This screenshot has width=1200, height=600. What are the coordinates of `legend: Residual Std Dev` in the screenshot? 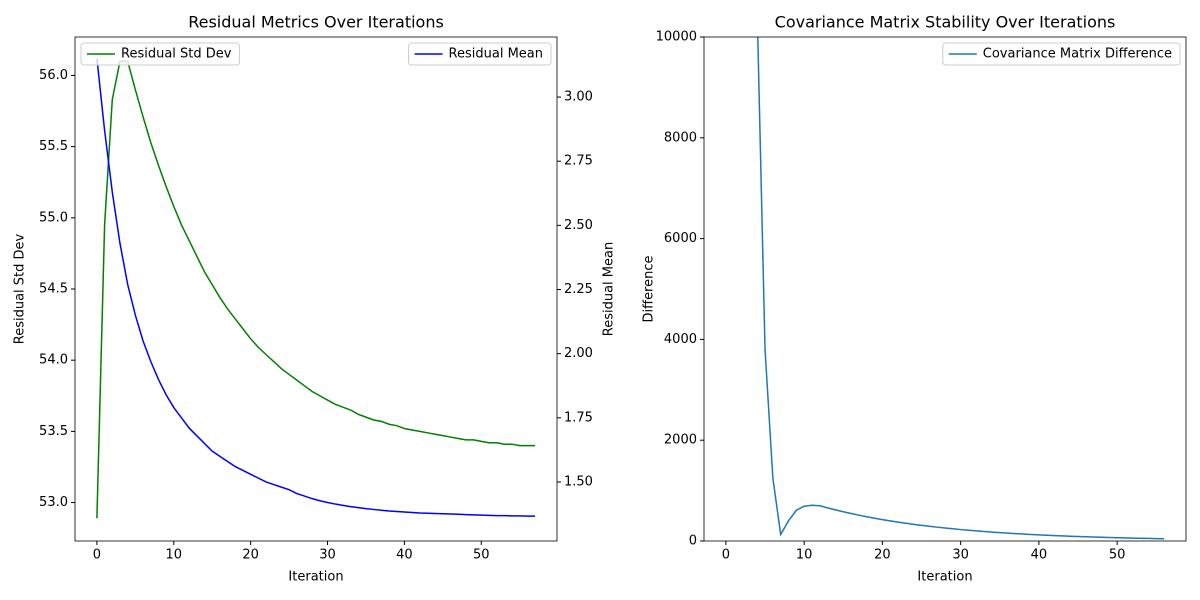 It's located at (160, 54).